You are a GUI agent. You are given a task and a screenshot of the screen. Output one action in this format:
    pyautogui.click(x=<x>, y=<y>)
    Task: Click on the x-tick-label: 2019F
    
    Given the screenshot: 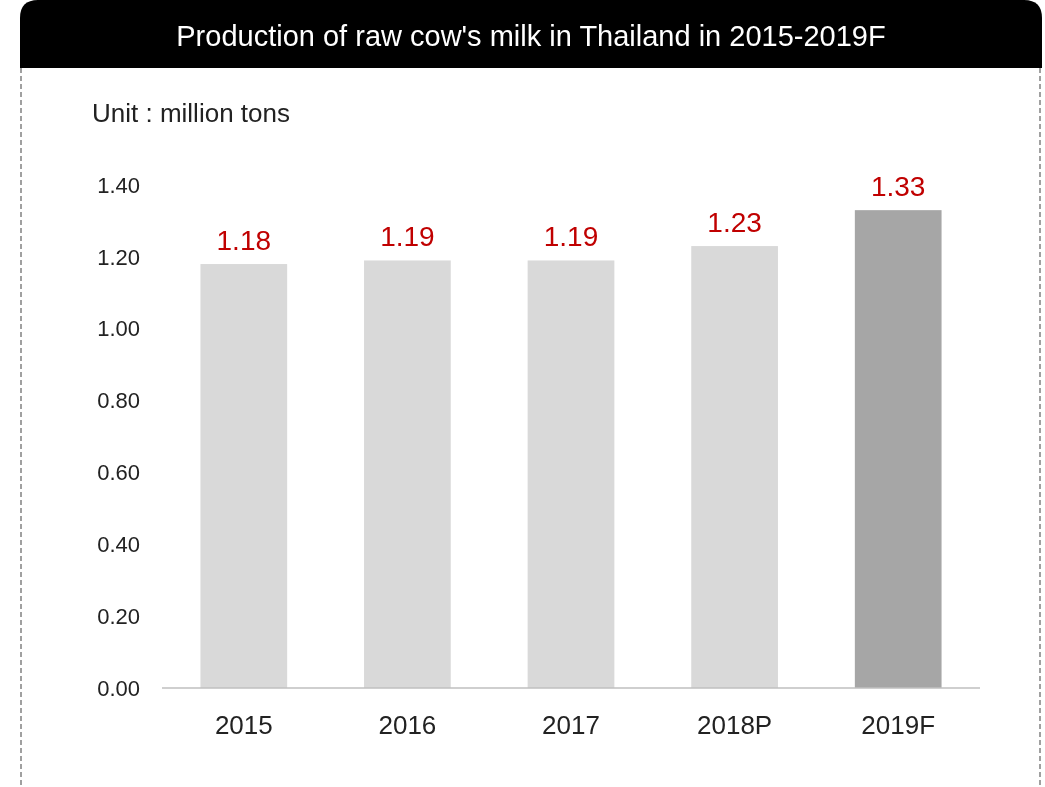 What is the action you would take?
    pyautogui.click(x=898, y=725)
    